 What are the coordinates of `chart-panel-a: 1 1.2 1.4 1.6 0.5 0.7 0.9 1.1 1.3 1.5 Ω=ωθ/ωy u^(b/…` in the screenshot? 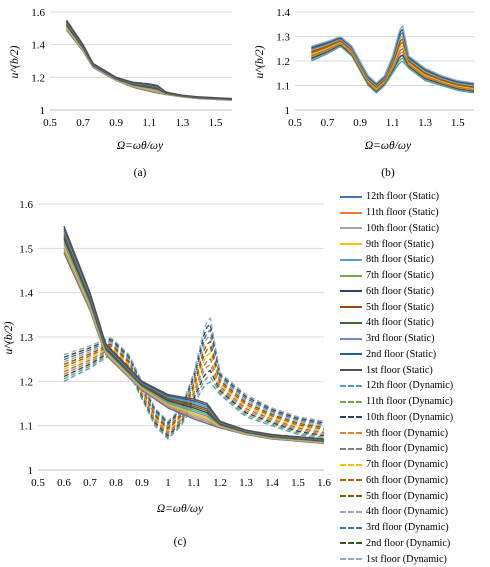 It's located at (121, 93).